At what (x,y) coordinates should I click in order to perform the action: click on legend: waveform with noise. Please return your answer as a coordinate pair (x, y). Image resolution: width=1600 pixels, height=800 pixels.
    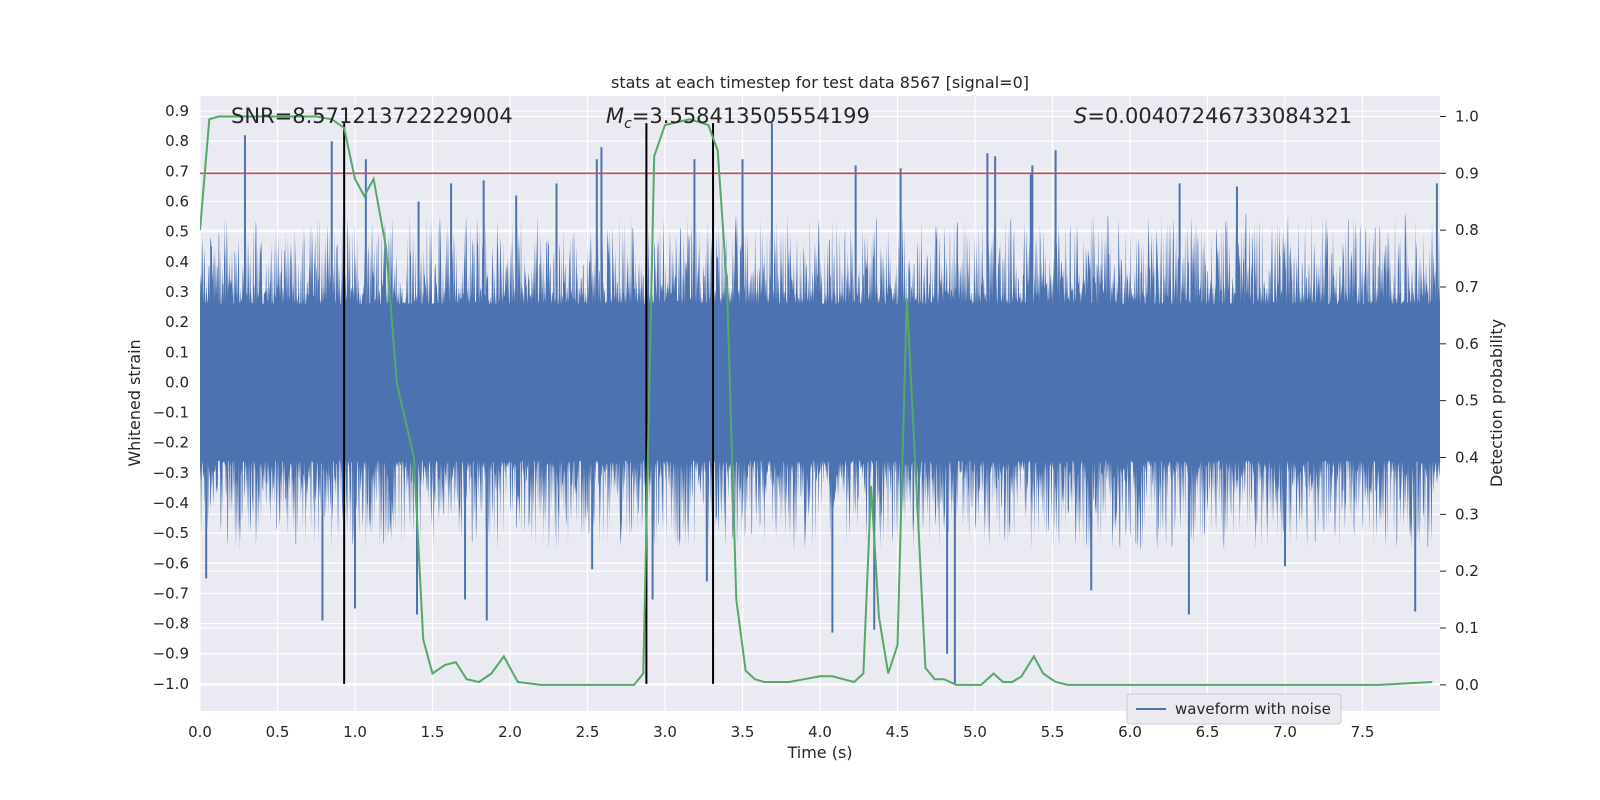
    Looking at the image, I should click on (1234, 709).